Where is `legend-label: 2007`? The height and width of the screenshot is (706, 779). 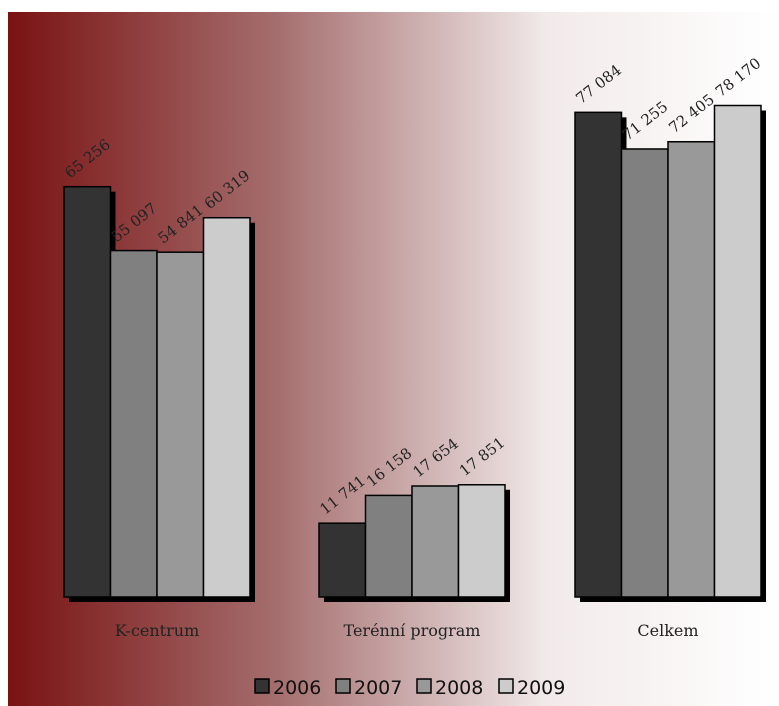
legend-label: 2007 is located at coordinates (378, 688).